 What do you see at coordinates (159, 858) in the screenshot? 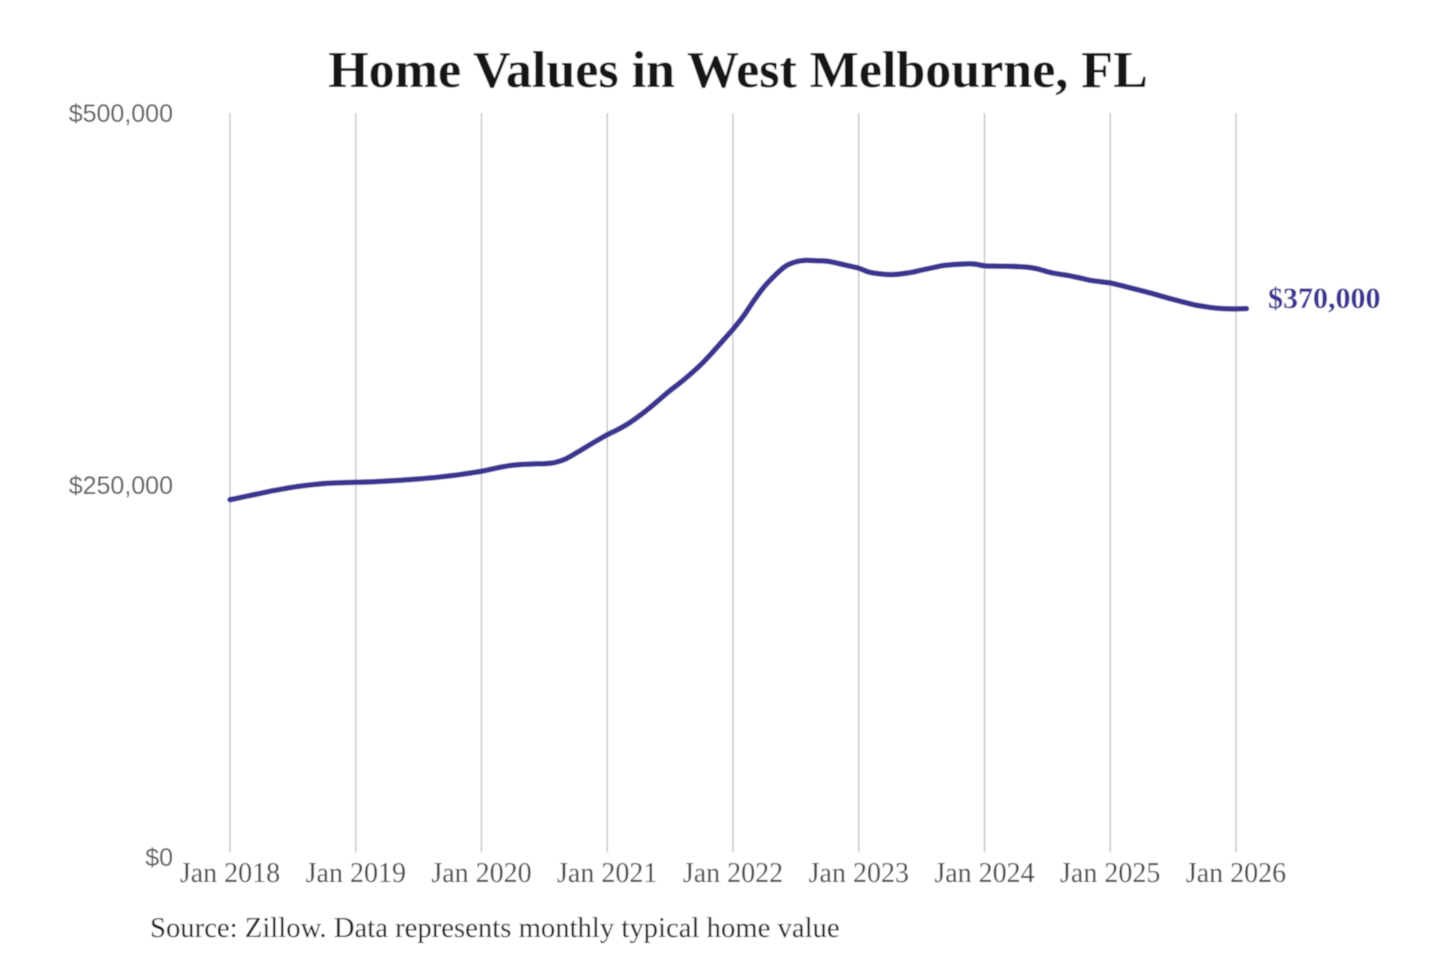
I see `svg-text: $0` at bounding box center [159, 858].